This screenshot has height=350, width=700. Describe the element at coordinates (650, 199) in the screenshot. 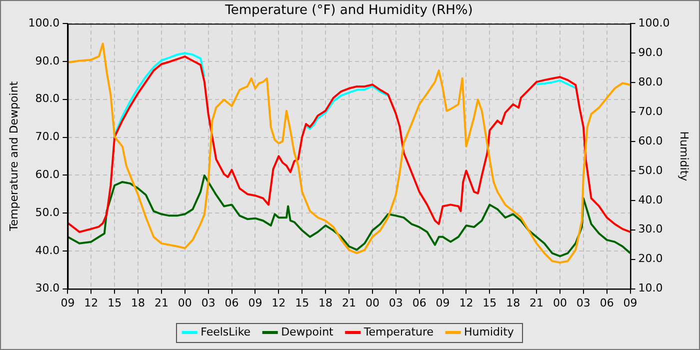

I see `y2-tick-label: 40.0` at that location.